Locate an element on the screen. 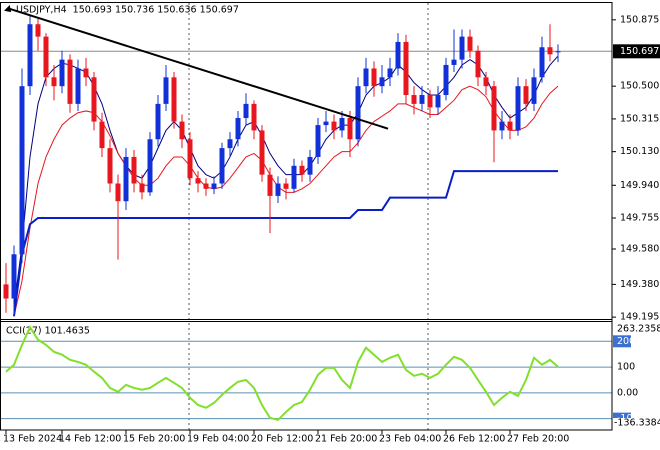  y-limit-label: -136.3384 is located at coordinates (637, 423).